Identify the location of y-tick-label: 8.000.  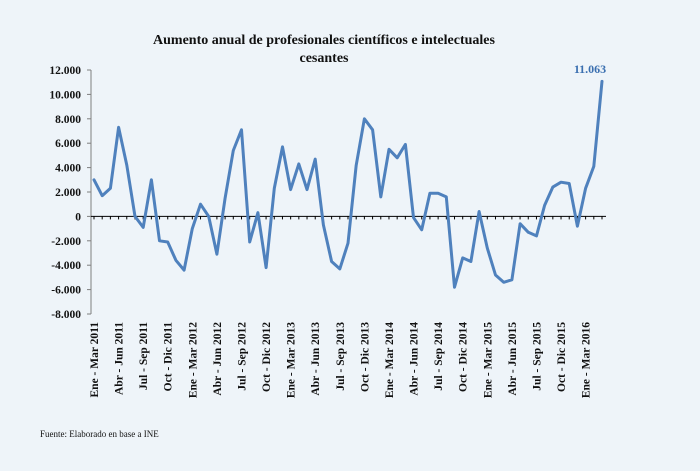
(68, 120).